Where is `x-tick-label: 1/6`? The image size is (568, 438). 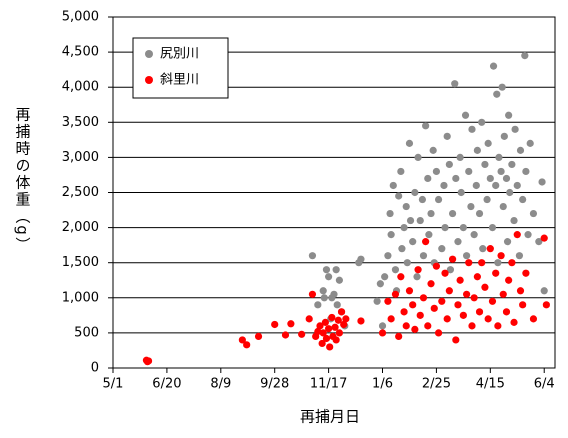
x-tick-label: 1/6 is located at coordinates (382, 384).